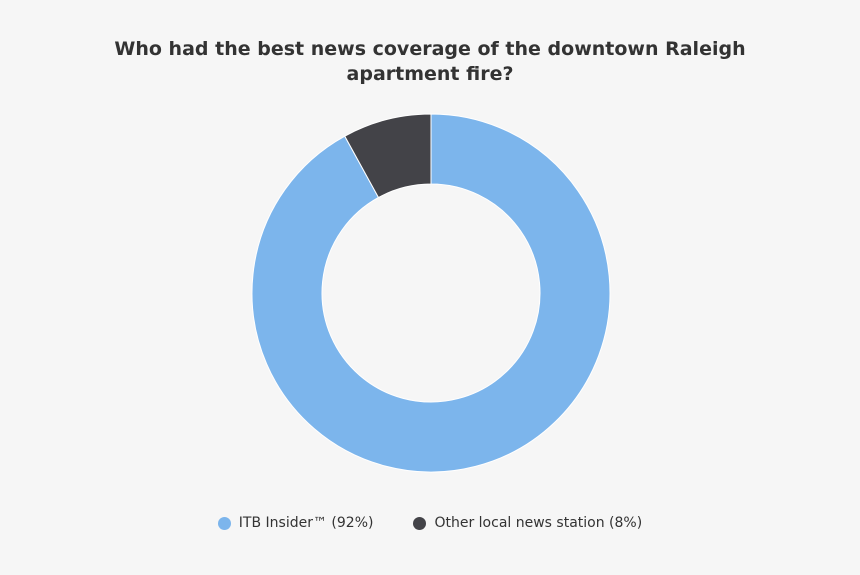 The width and height of the screenshot is (860, 575). What do you see at coordinates (224, 523) in the screenshot?
I see `legend-swatch-itb-insider` at bounding box center [224, 523].